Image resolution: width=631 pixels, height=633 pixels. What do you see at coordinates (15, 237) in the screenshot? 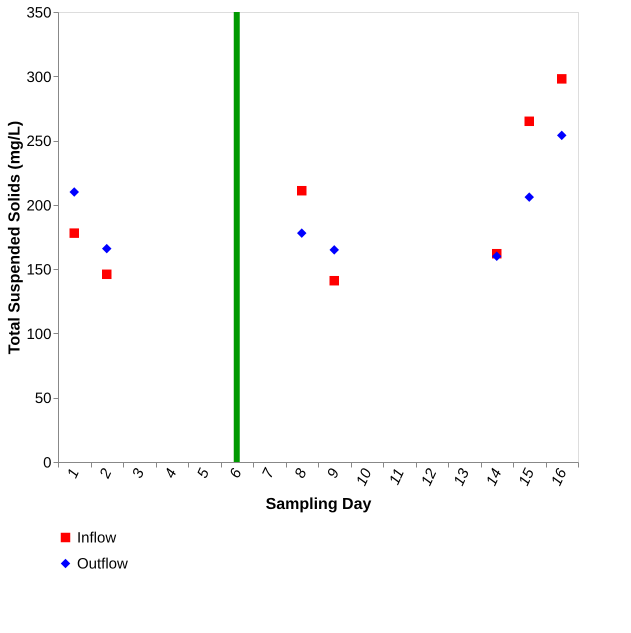
I see `y-axis-title: Total Suspended Solids (mg/L)` at bounding box center [15, 237].